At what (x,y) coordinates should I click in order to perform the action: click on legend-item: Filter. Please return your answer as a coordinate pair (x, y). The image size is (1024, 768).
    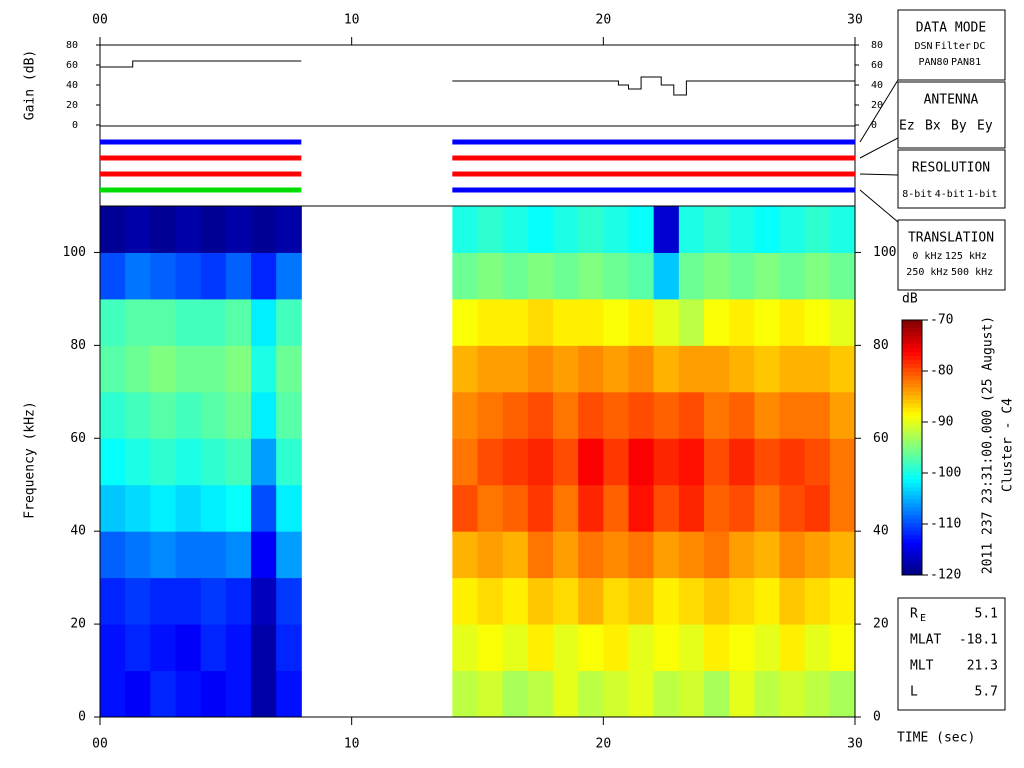
    Looking at the image, I should click on (953, 46).